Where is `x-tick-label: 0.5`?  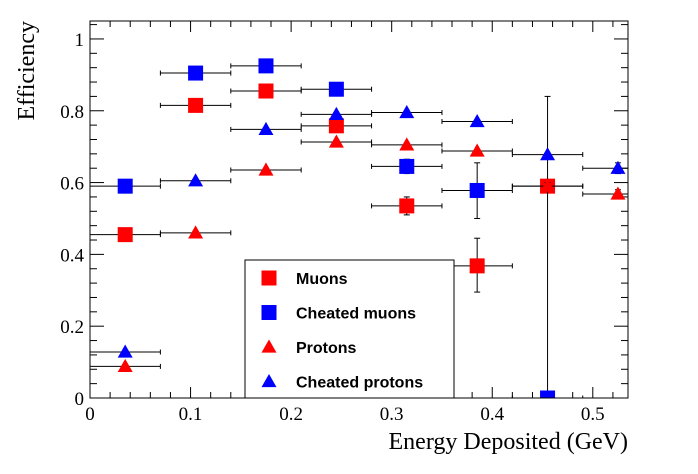 x-tick-label: 0.5 is located at coordinates (593, 414).